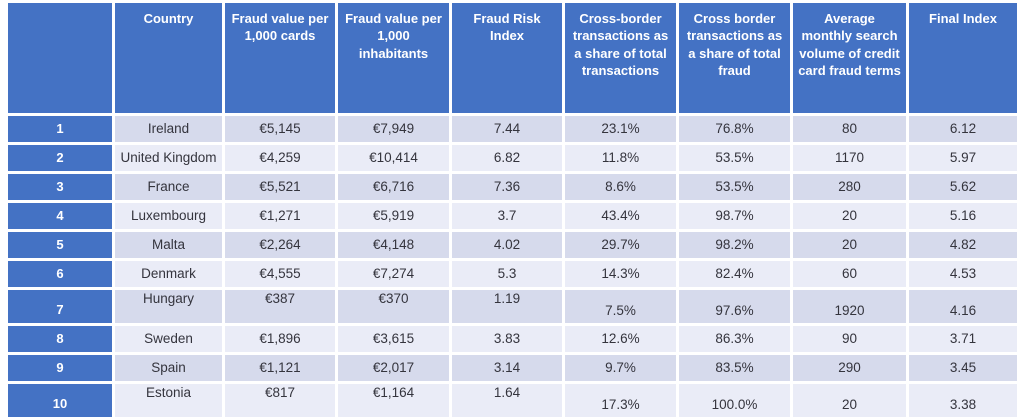  I want to click on cell-final-index: 4.16, so click(963, 306).